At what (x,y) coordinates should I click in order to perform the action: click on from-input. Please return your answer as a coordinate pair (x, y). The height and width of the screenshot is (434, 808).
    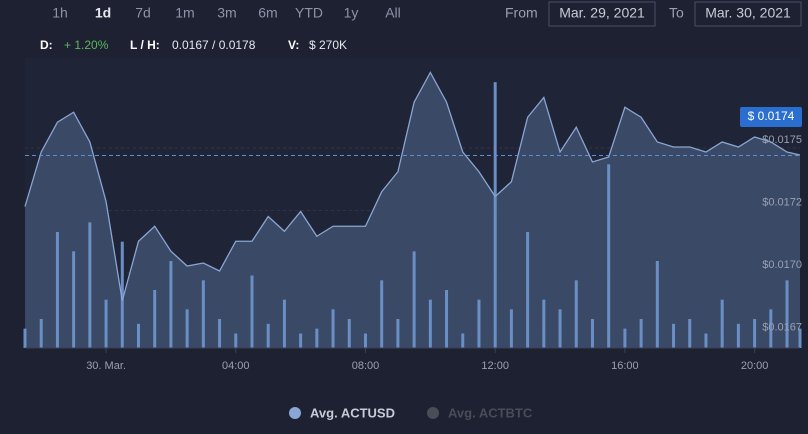
    Looking at the image, I should click on (602, 14).